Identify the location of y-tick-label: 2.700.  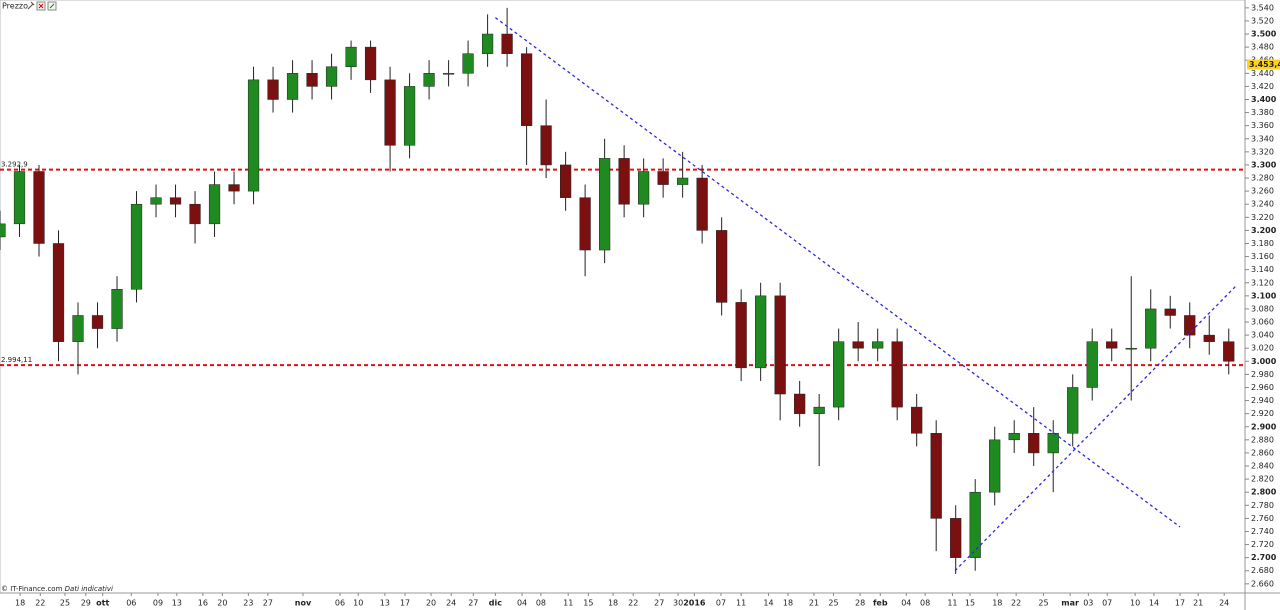
(1264, 557).